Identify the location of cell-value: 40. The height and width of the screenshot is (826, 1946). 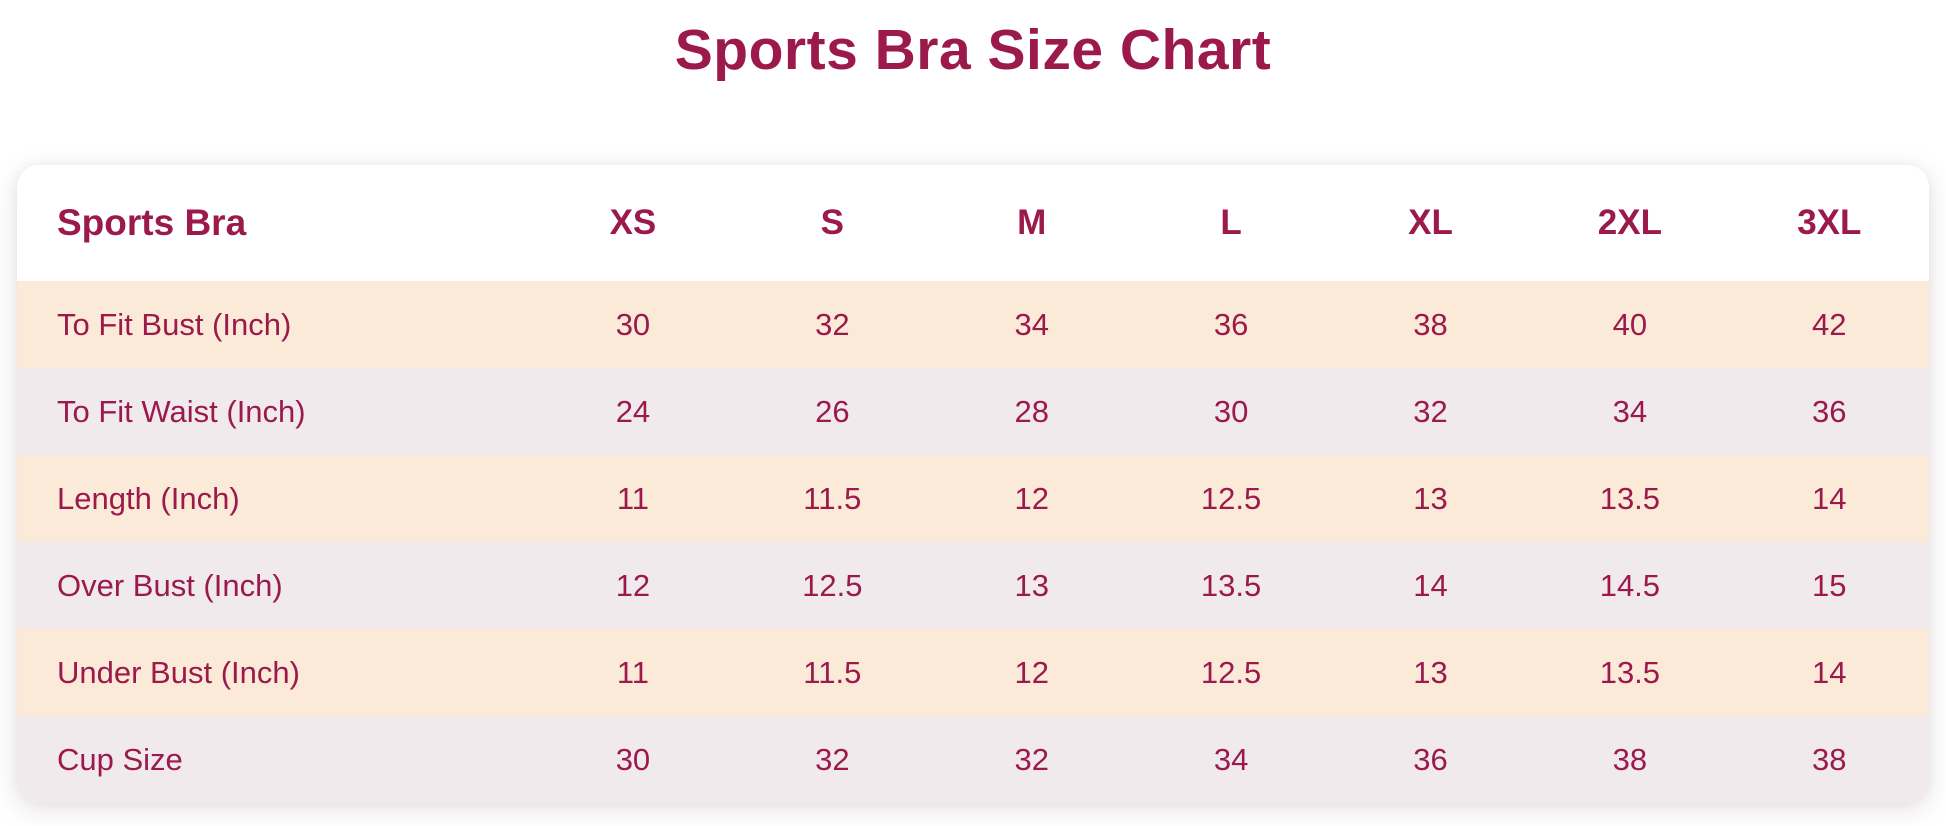
(1630, 324).